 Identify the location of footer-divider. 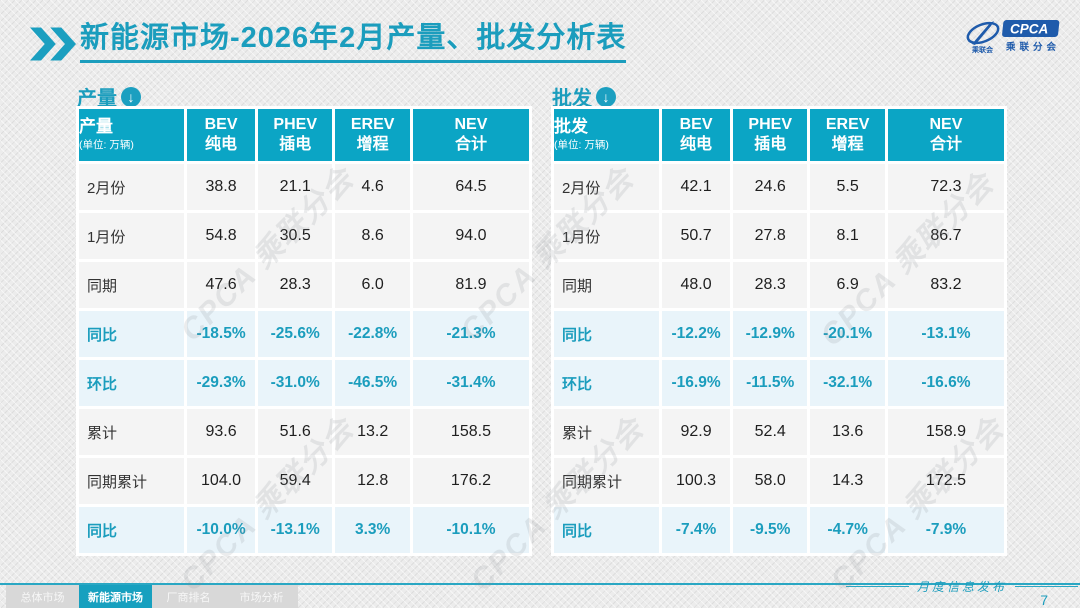
(540, 584).